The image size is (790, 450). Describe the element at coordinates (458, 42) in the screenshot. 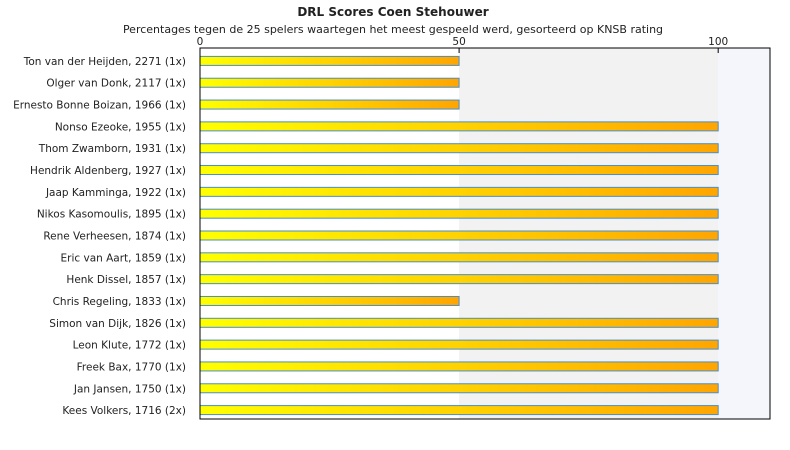

I see `x-tick-label: 50` at that location.